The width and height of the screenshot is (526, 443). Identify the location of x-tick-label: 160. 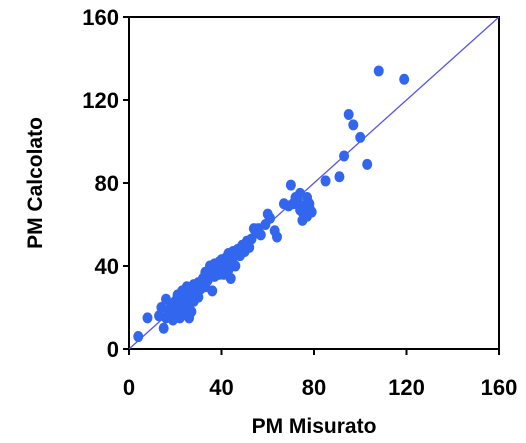
(499, 387).